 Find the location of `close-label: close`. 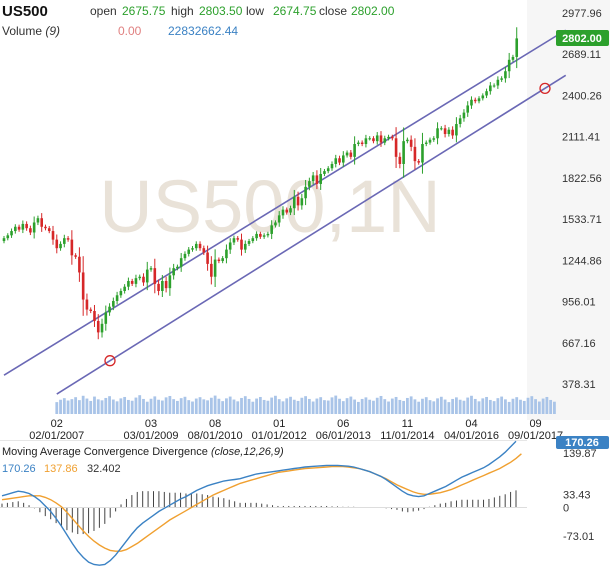

close-label: close is located at coordinates (333, 11).